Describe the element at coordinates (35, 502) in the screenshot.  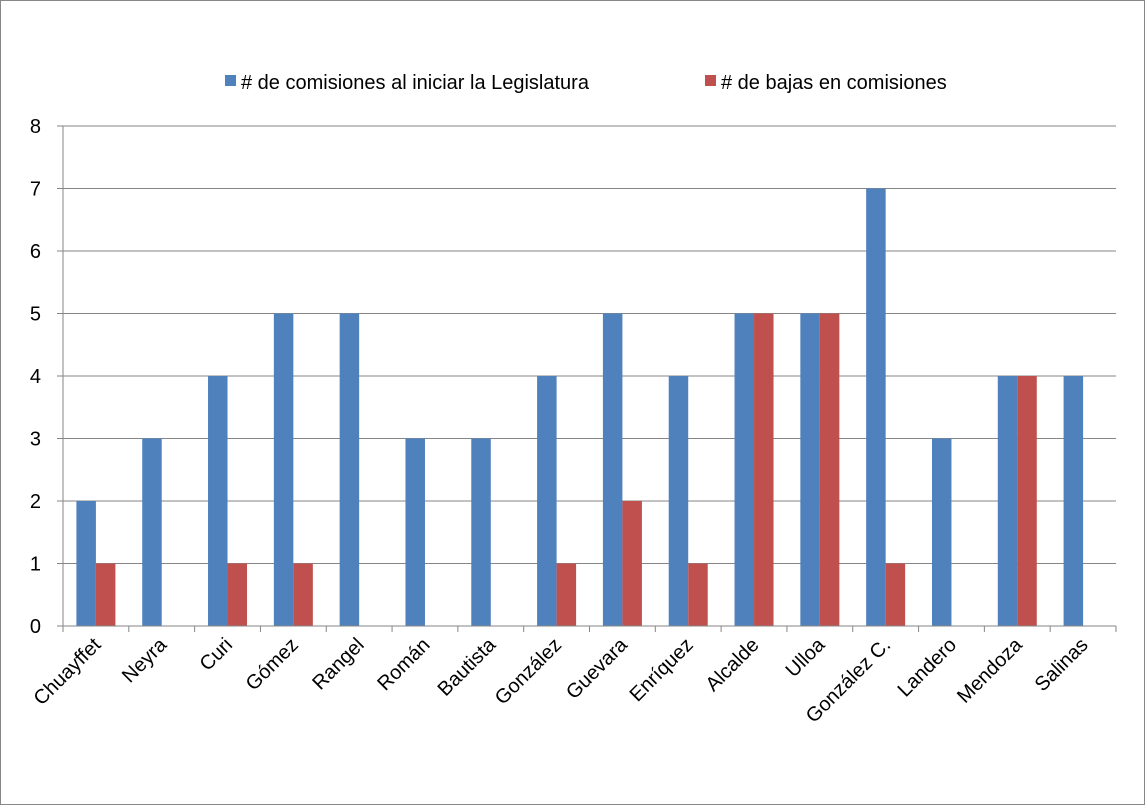
I see `y-tick-label: 2` at that location.